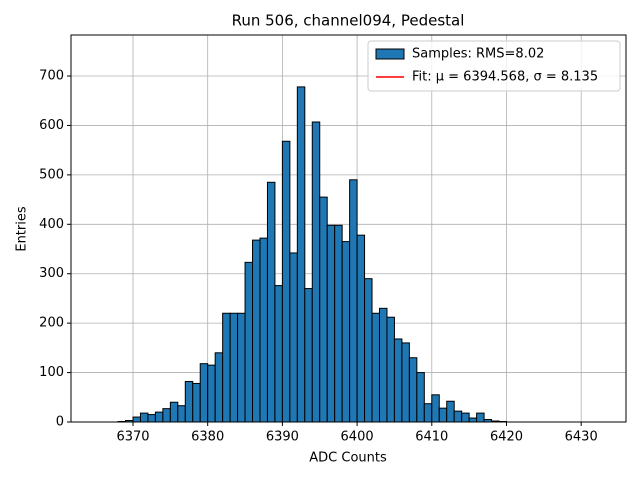 The width and height of the screenshot is (640, 484). Describe the element at coordinates (478, 54) in the screenshot. I see `legend-label: Samples: RMS=8.02` at that location.